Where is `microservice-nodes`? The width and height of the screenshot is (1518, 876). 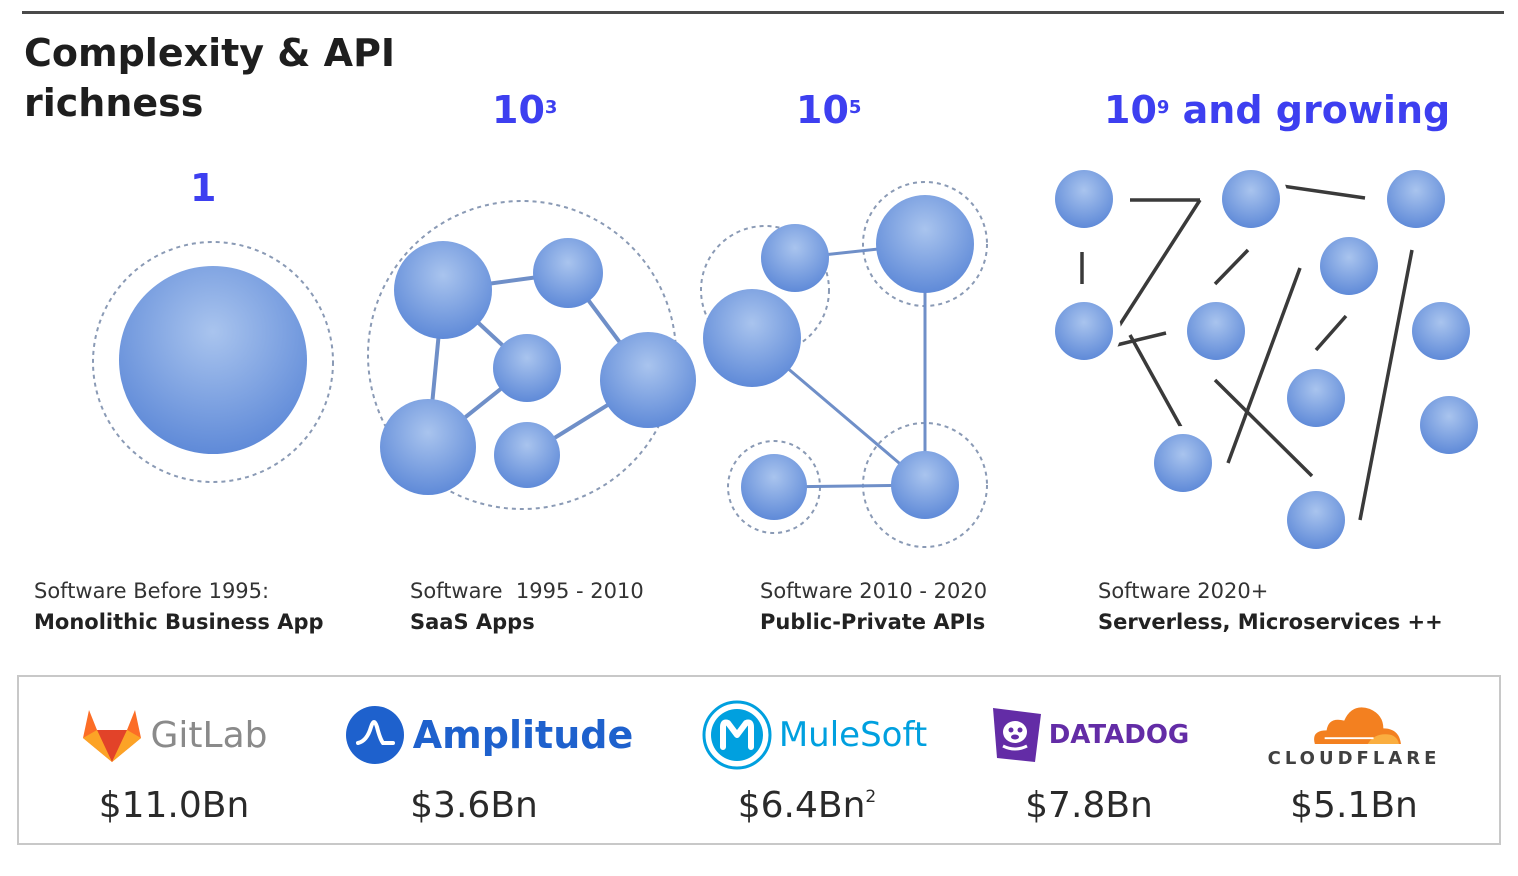 microservice-nodes is located at coordinates (1266, 359).